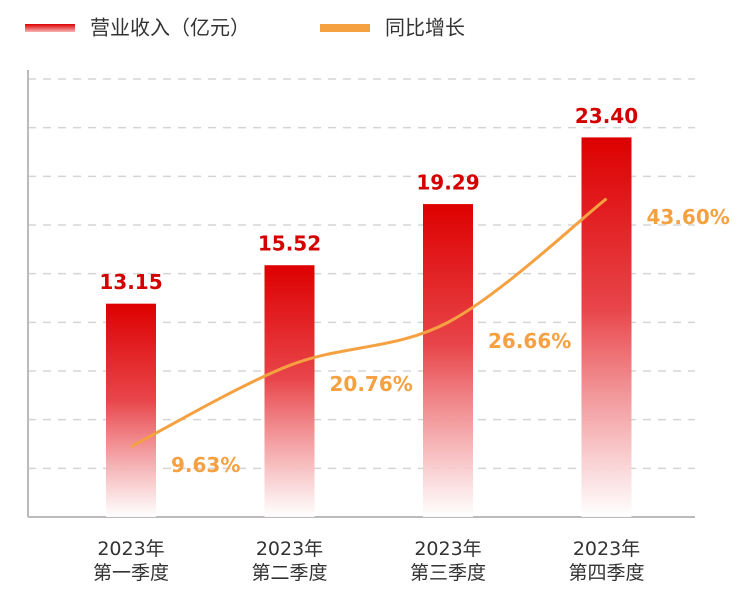  Describe the element at coordinates (130, 561) in the screenshot. I see `x-tick-label: 2023年 第一季度` at that location.